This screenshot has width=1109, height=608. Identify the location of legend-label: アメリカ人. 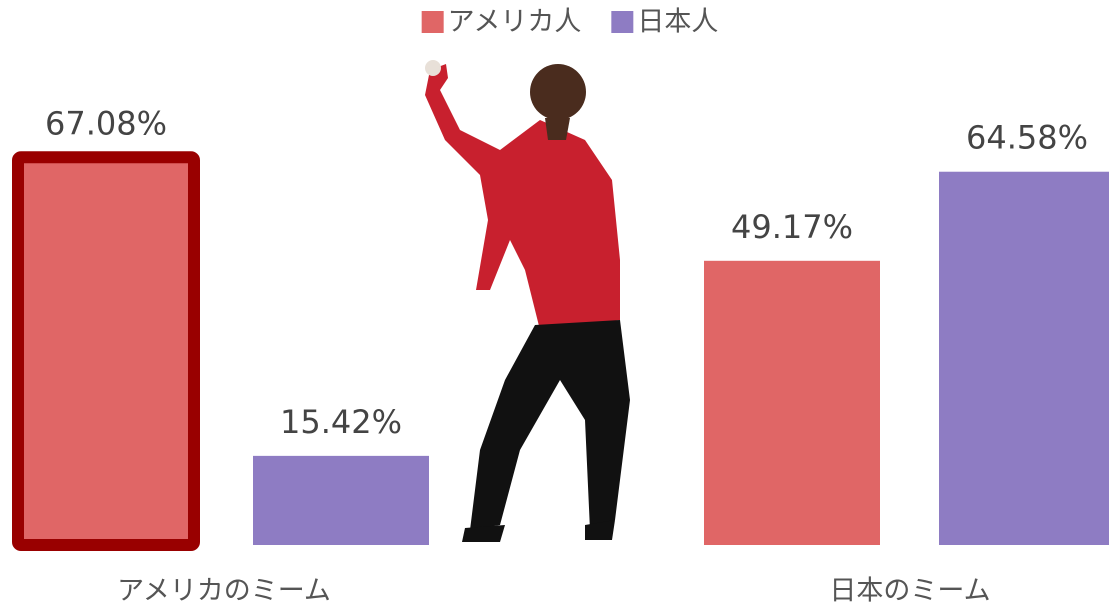
(515, 22).